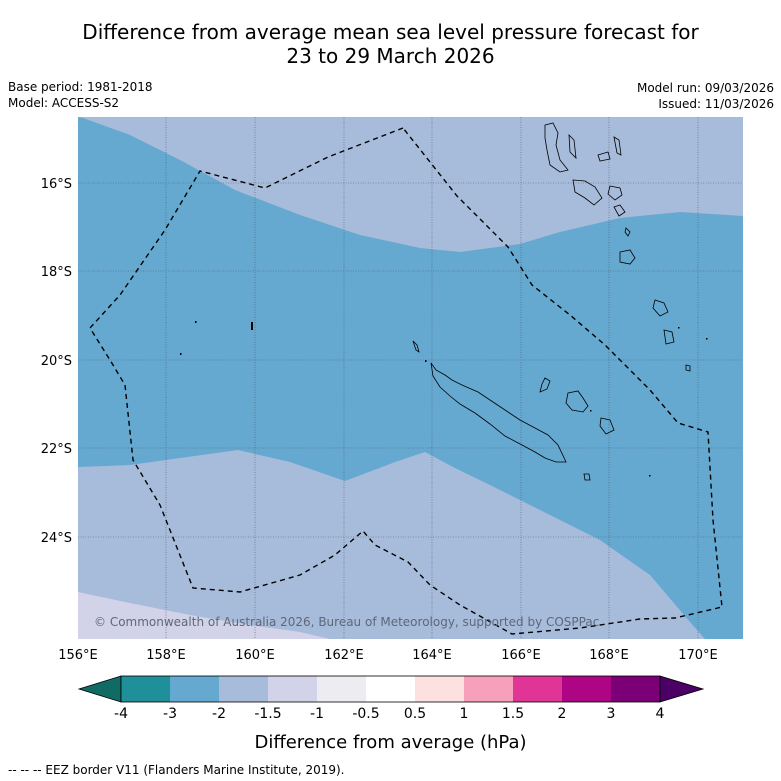 The height and width of the screenshot is (781, 781). I want to click on colorbar-extend-high, so click(682, 689).